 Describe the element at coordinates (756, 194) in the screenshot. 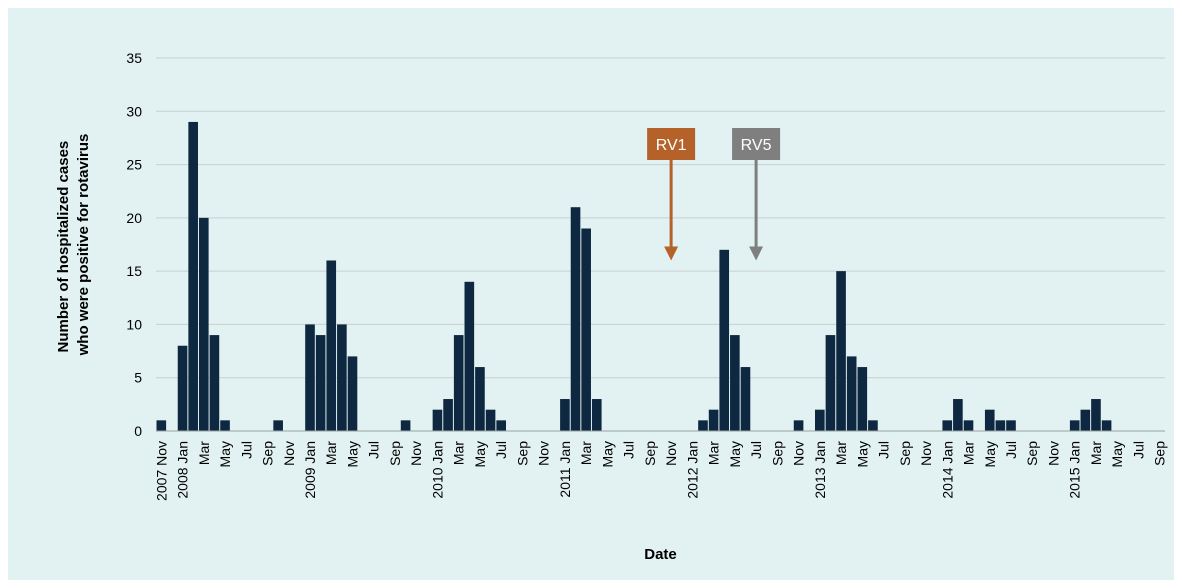

I see `annotation-rv5: RV5` at that location.